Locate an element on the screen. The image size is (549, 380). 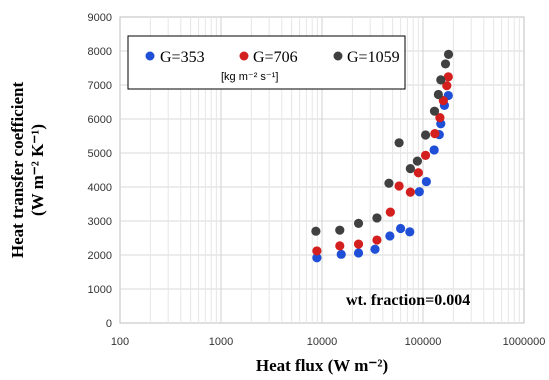
legend-marker-g1059 is located at coordinates (338, 56).